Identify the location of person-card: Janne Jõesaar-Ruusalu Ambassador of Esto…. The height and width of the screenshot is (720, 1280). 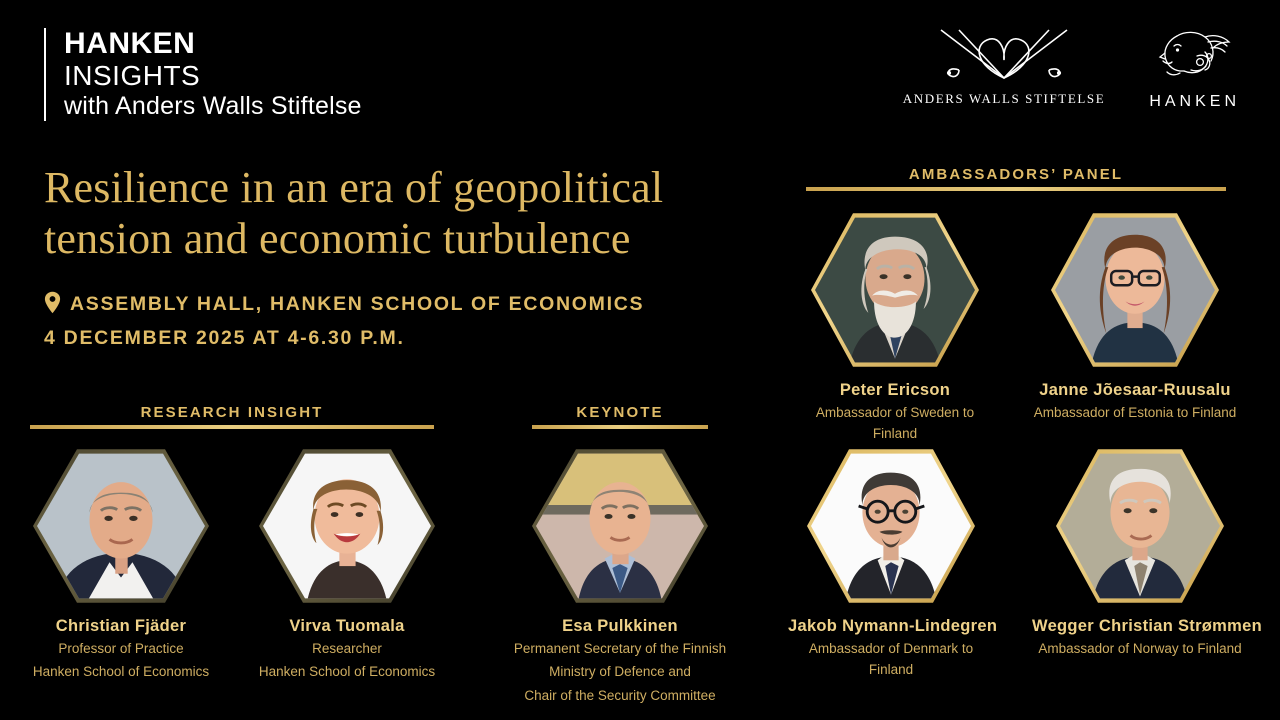
(1135, 316).